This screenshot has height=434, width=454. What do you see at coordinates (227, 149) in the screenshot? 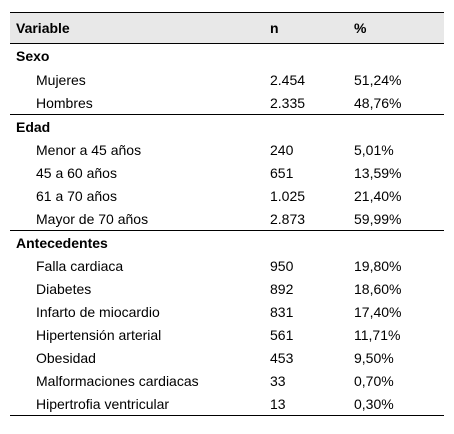
I see `table-row: Menor a 45 años 240 5,01%` at bounding box center [227, 149].